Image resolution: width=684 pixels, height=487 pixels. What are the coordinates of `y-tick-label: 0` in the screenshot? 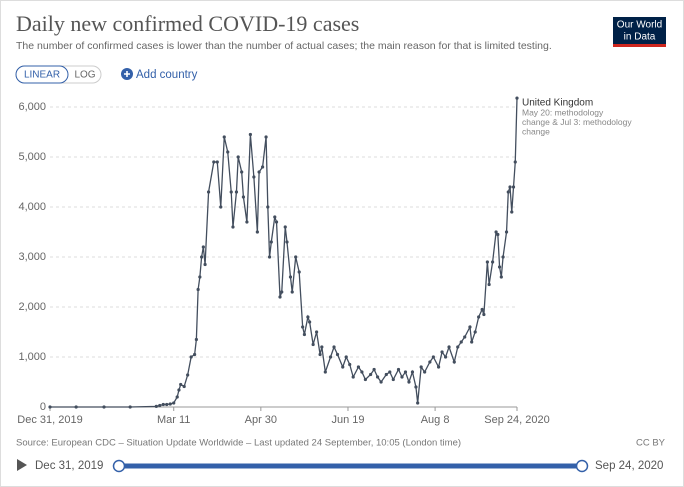 It's located at (43, 407).